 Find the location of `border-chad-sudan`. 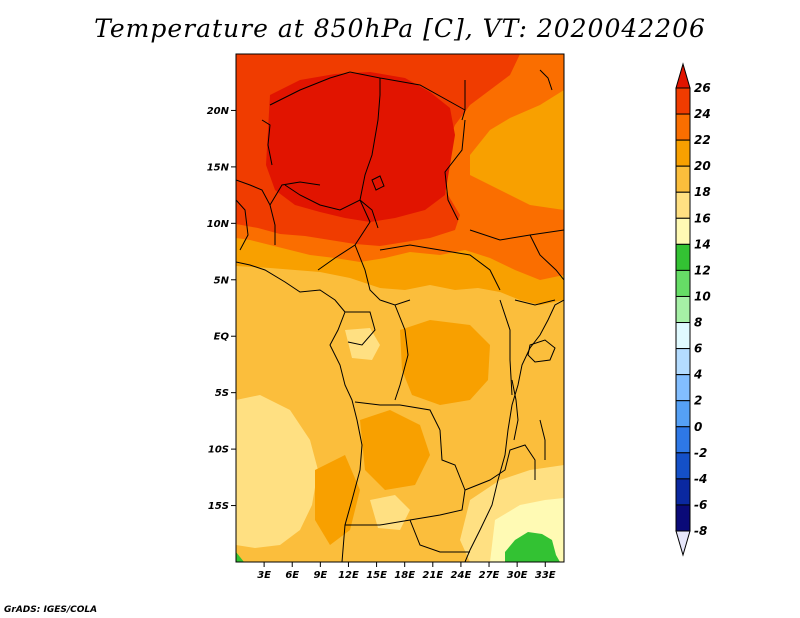

border-chad-sudan is located at coordinates (455, 170).